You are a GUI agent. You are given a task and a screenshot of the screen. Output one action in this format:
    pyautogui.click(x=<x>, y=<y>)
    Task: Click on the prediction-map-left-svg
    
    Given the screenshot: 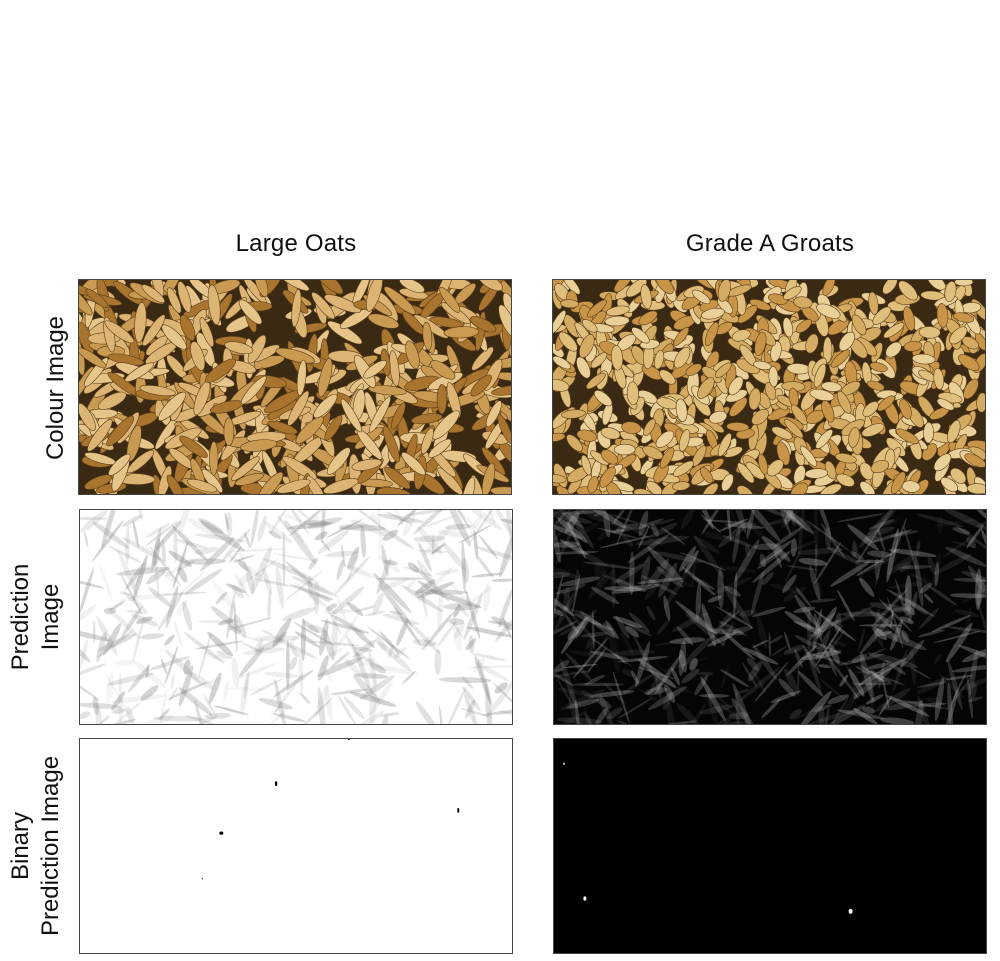 What is the action you would take?
    pyautogui.click(x=296, y=617)
    